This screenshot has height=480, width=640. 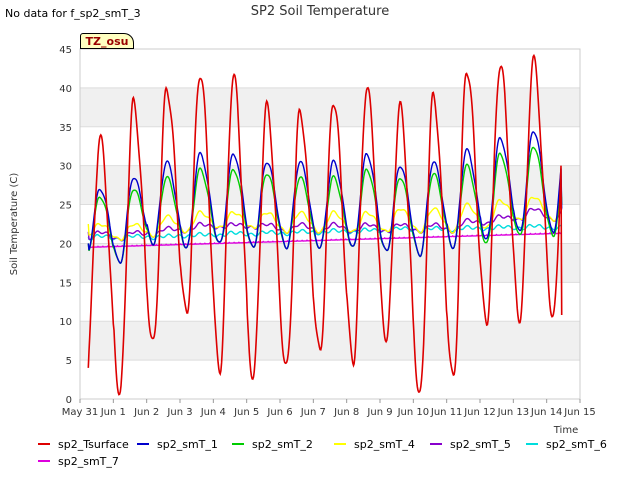 I want to click on x-tick-label: Jun 3, so click(x=179, y=412).